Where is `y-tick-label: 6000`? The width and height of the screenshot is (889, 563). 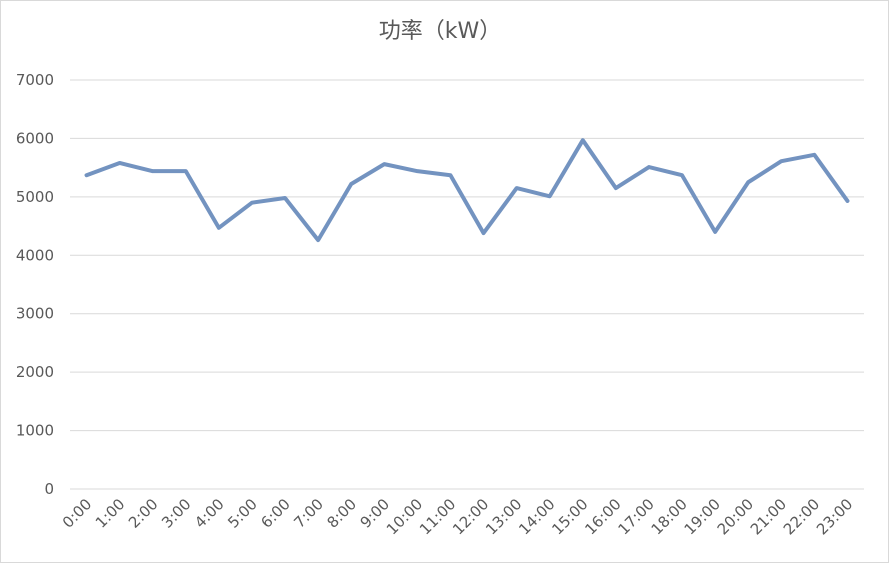
y-tick-label: 6000 is located at coordinates (35, 138).